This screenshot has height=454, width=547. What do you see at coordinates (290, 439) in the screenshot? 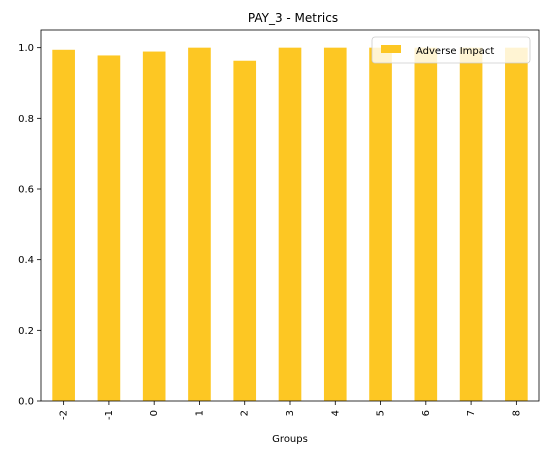
I see `x-axis-label: Groups` at bounding box center [290, 439].